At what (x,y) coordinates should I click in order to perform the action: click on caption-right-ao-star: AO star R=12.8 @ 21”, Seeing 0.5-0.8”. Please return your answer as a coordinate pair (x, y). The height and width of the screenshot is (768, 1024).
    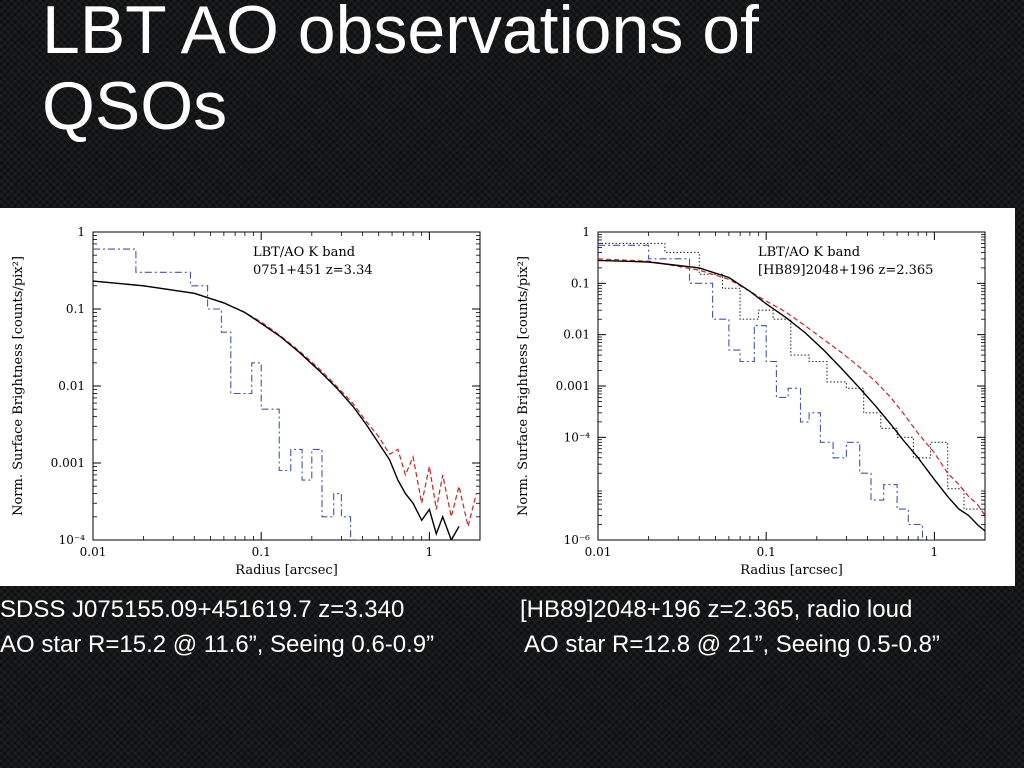
    Looking at the image, I should click on (732, 644).